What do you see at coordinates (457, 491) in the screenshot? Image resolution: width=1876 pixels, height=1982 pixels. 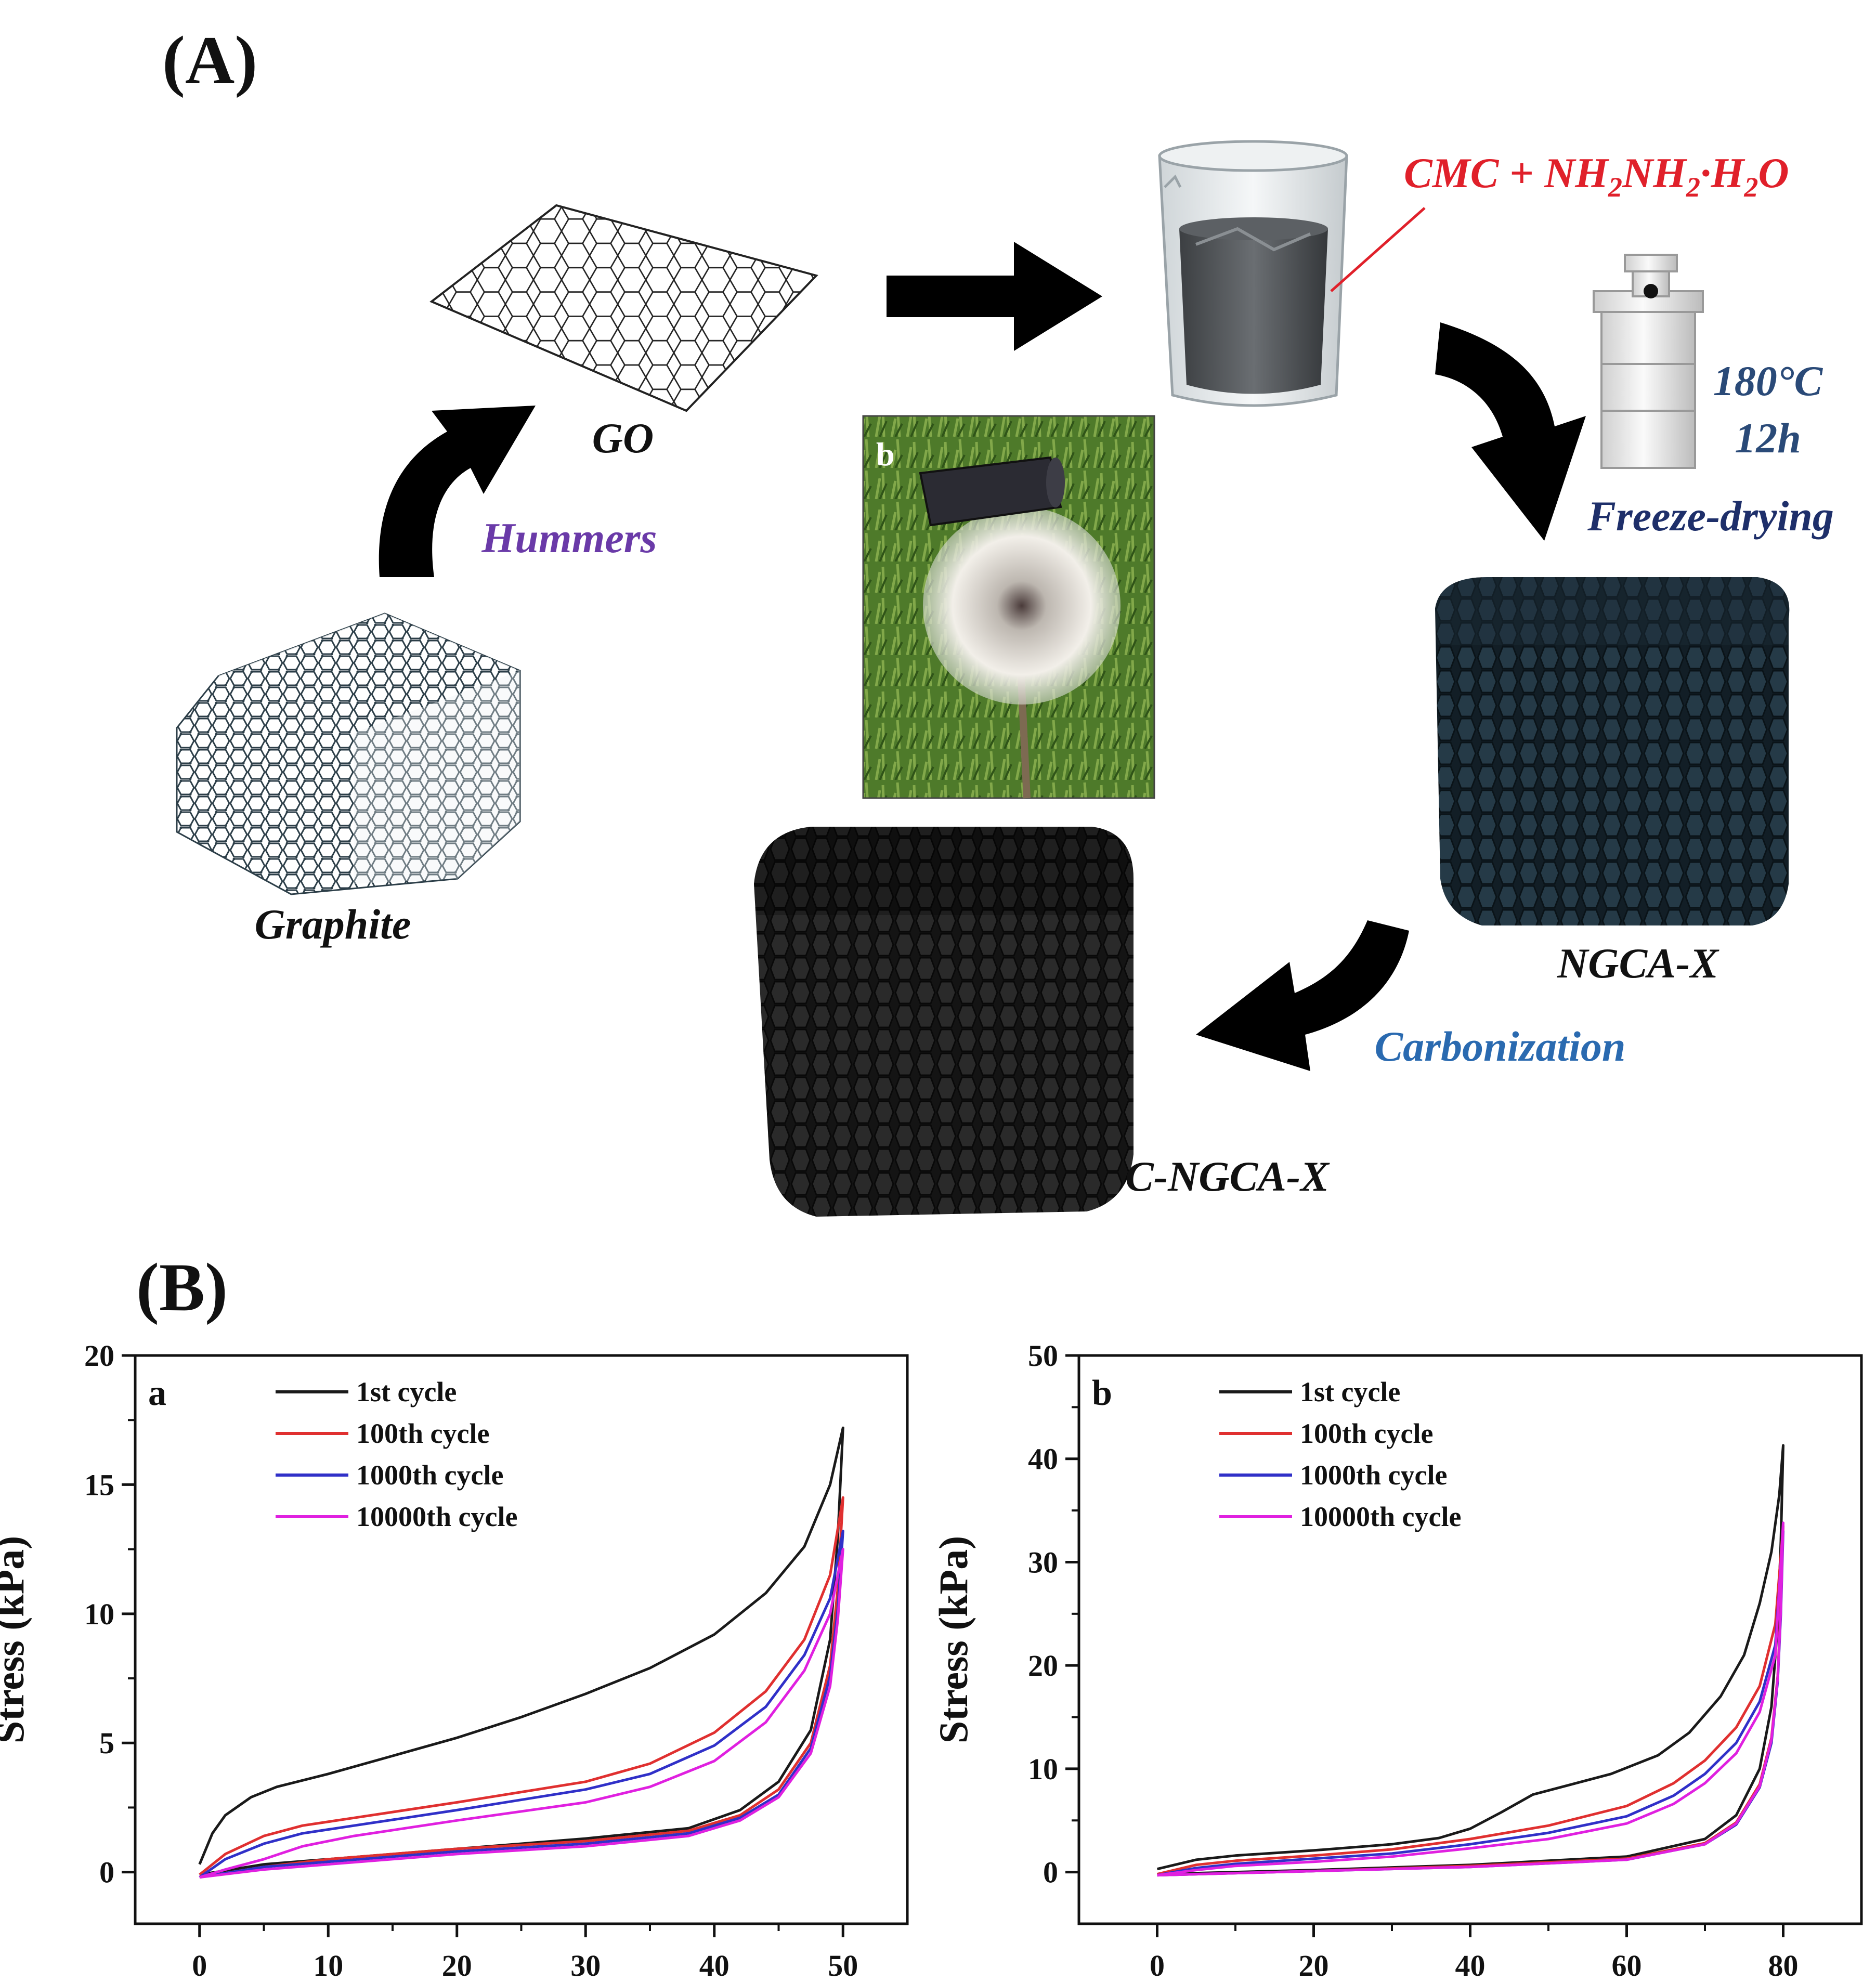 I see `arrow-graphite-to-go` at bounding box center [457, 491].